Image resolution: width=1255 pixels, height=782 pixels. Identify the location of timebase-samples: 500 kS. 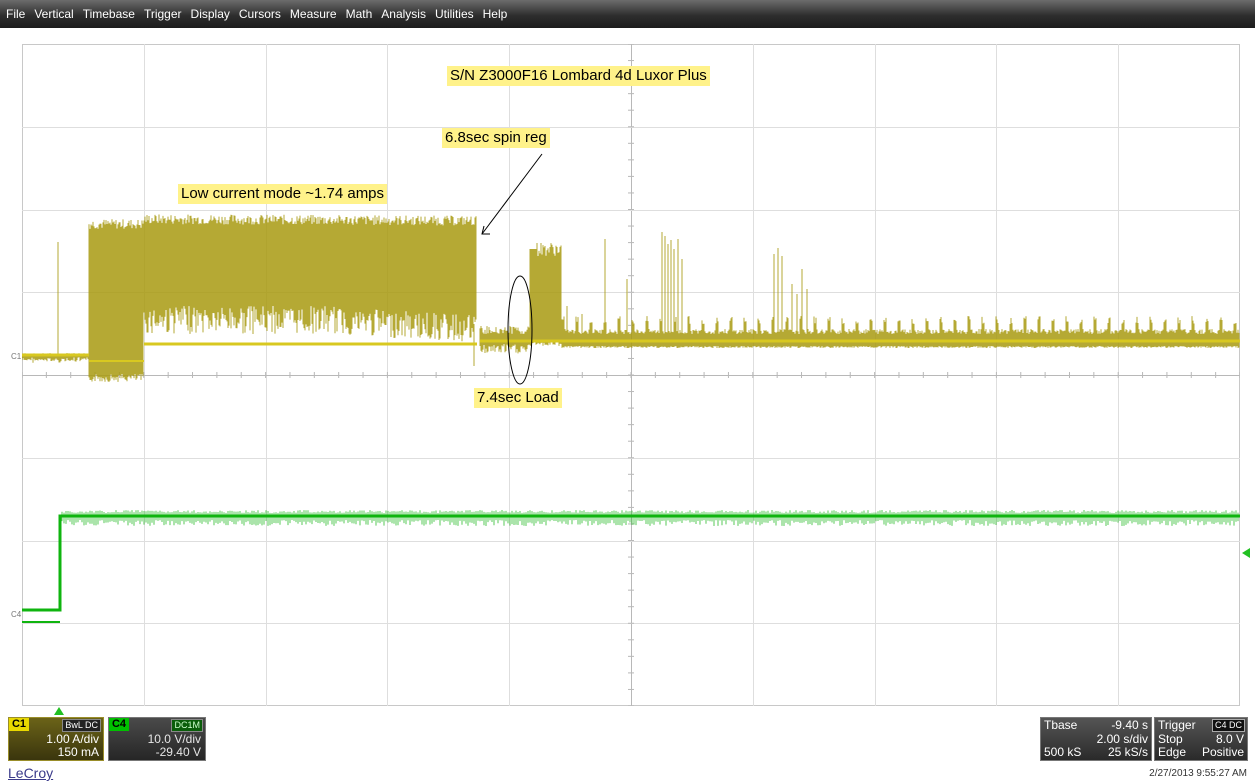
(1063, 752).